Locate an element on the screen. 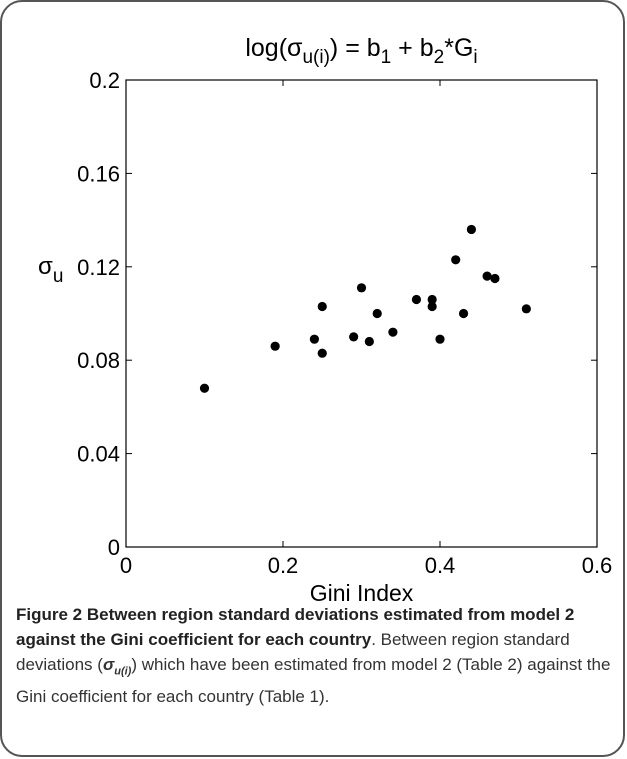 The image size is (627, 759). caption-symbol-subscript: u(i) is located at coordinates (123, 671).